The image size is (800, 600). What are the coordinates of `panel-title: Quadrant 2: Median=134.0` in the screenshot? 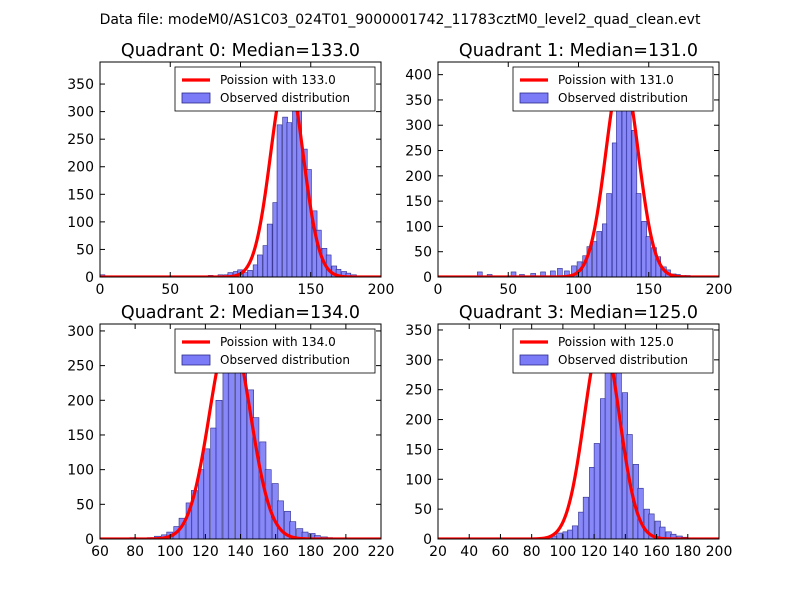 It's located at (240, 313).